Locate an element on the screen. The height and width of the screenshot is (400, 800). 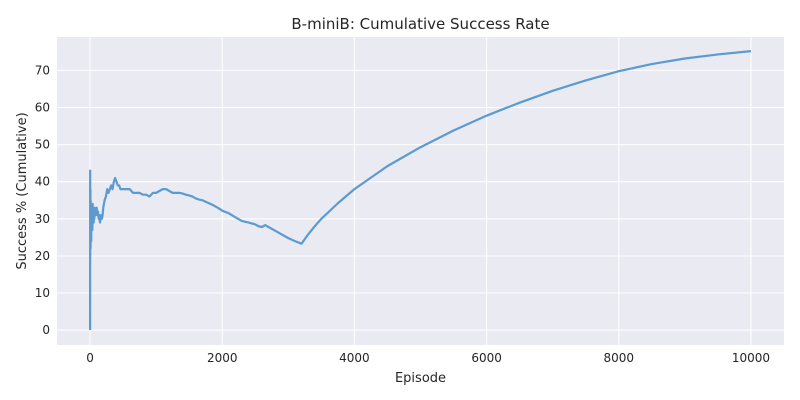
x-tick-label: 0 is located at coordinates (90, 358).